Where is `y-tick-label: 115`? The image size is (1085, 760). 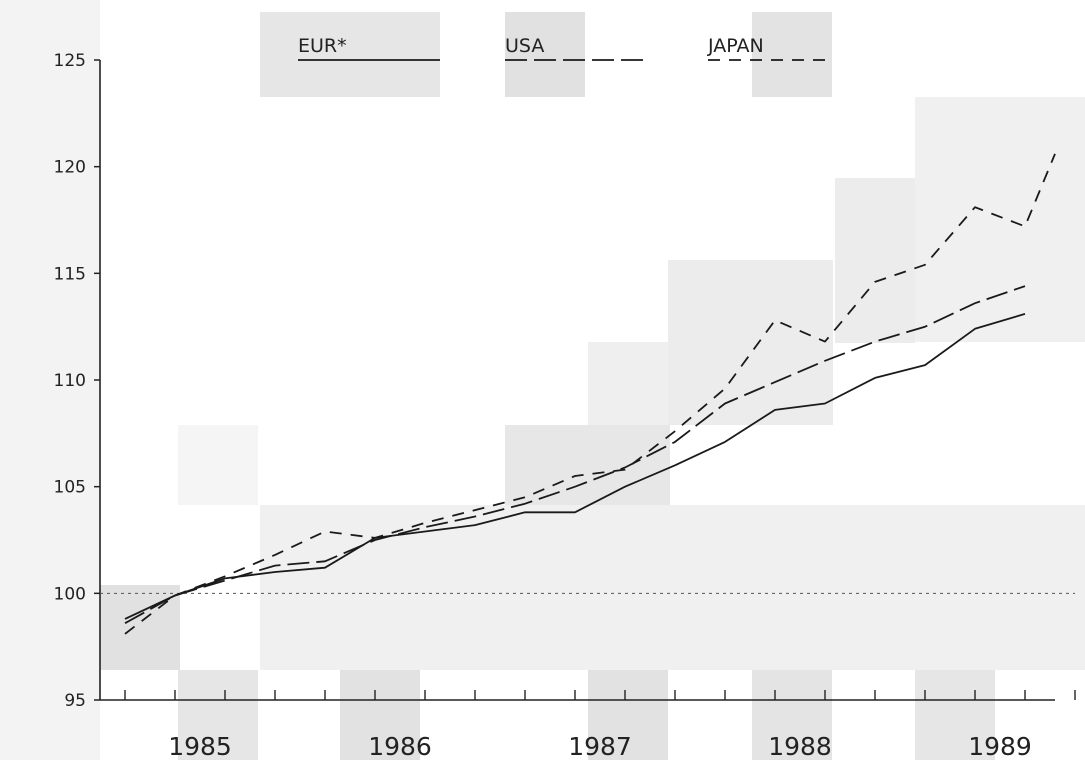 y-tick-label: 115 is located at coordinates (70, 274).